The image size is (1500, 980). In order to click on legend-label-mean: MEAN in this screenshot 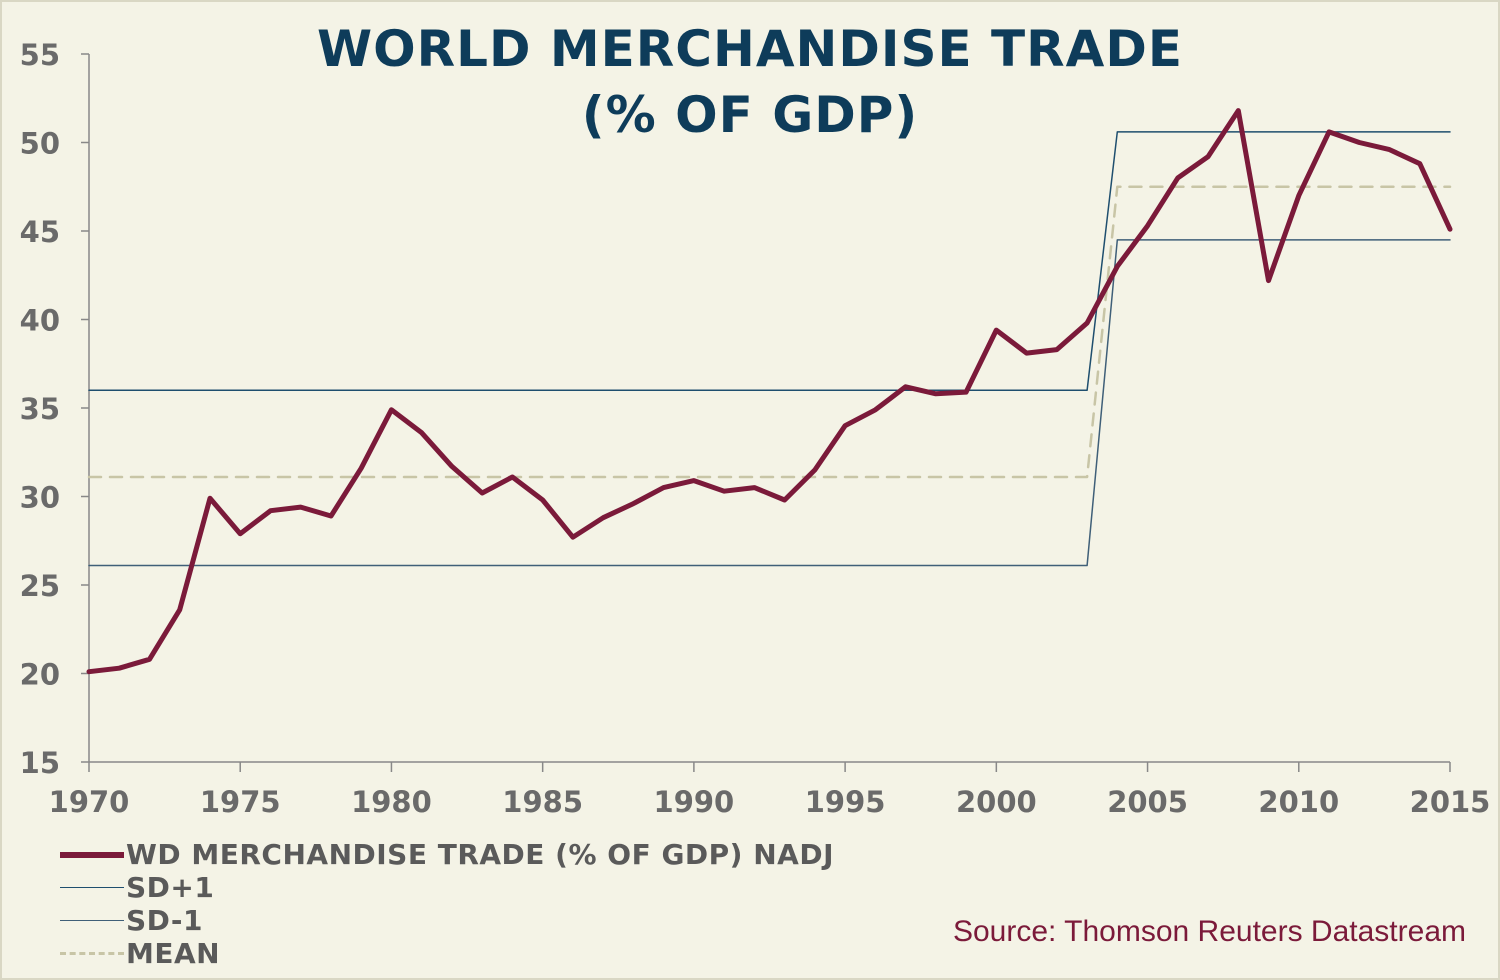, I will do `click(173, 953)`.